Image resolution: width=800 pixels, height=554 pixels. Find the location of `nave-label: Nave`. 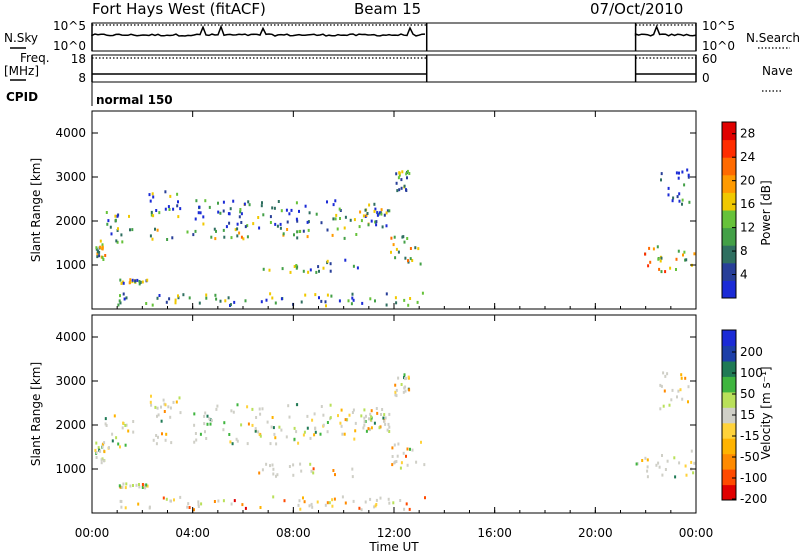

nave-label: Nave is located at coordinates (777, 71).